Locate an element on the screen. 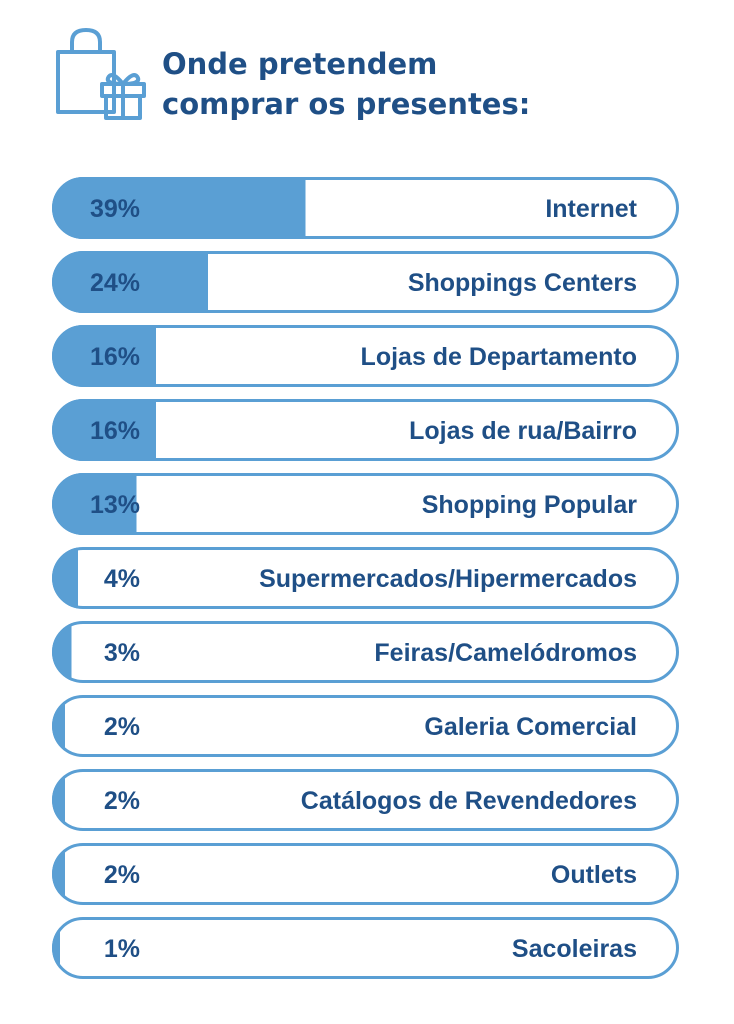 The image size is (734, 1024). bar-row: 39% Internet is located at coordinates (365, 208).